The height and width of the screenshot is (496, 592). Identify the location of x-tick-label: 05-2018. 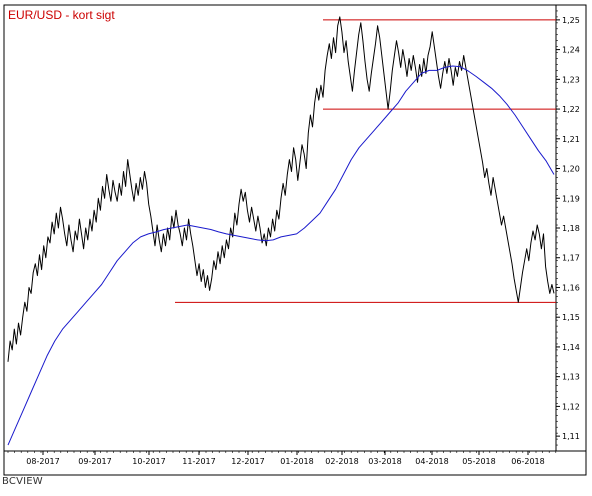
(478, 461).